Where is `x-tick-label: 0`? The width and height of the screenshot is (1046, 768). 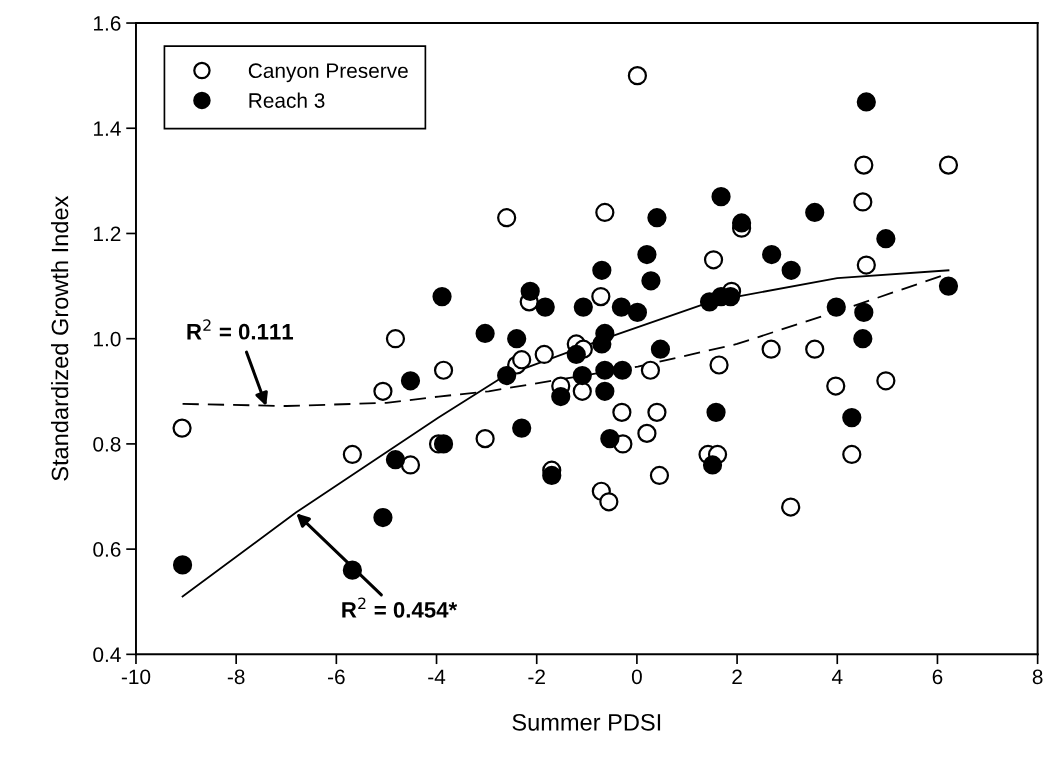
x-tick-label: 0 is located at coordinates (636, 677).